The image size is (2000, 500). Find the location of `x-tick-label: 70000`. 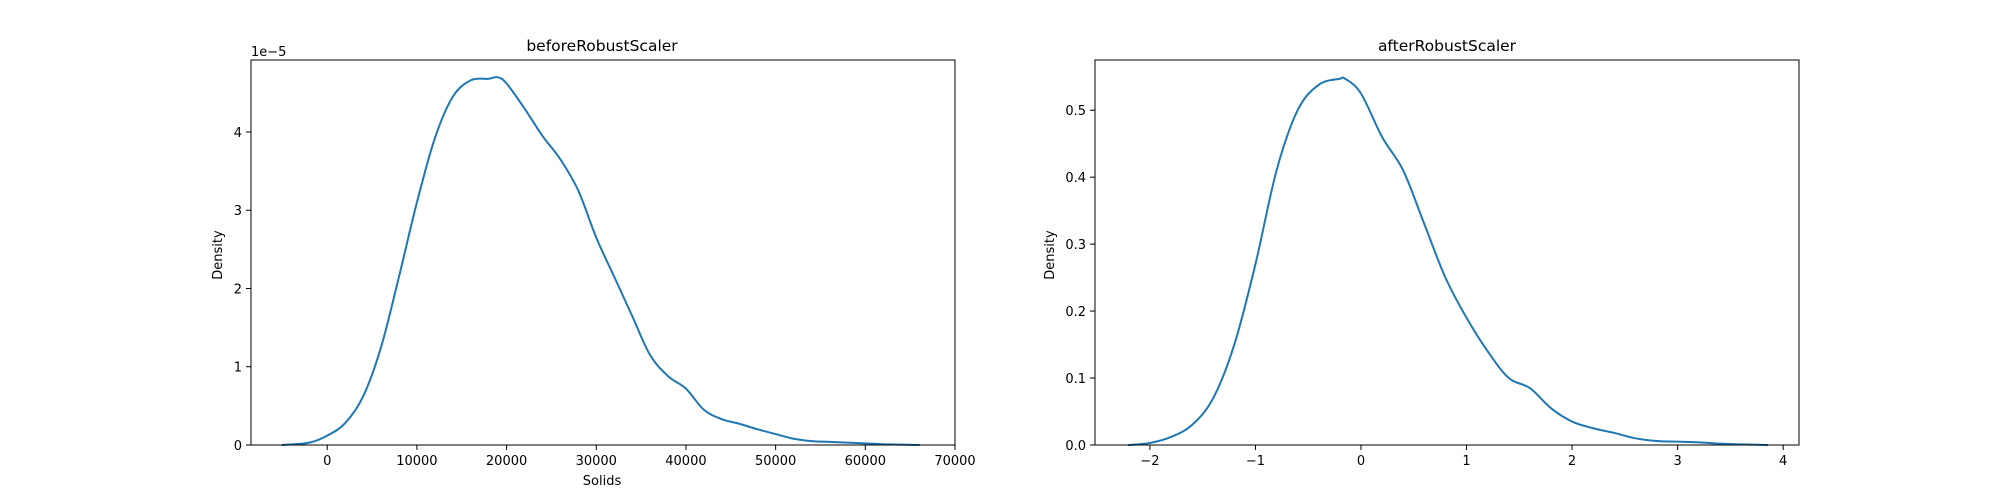

x-tick-label: 70000 is located at coordinates (954, 461).